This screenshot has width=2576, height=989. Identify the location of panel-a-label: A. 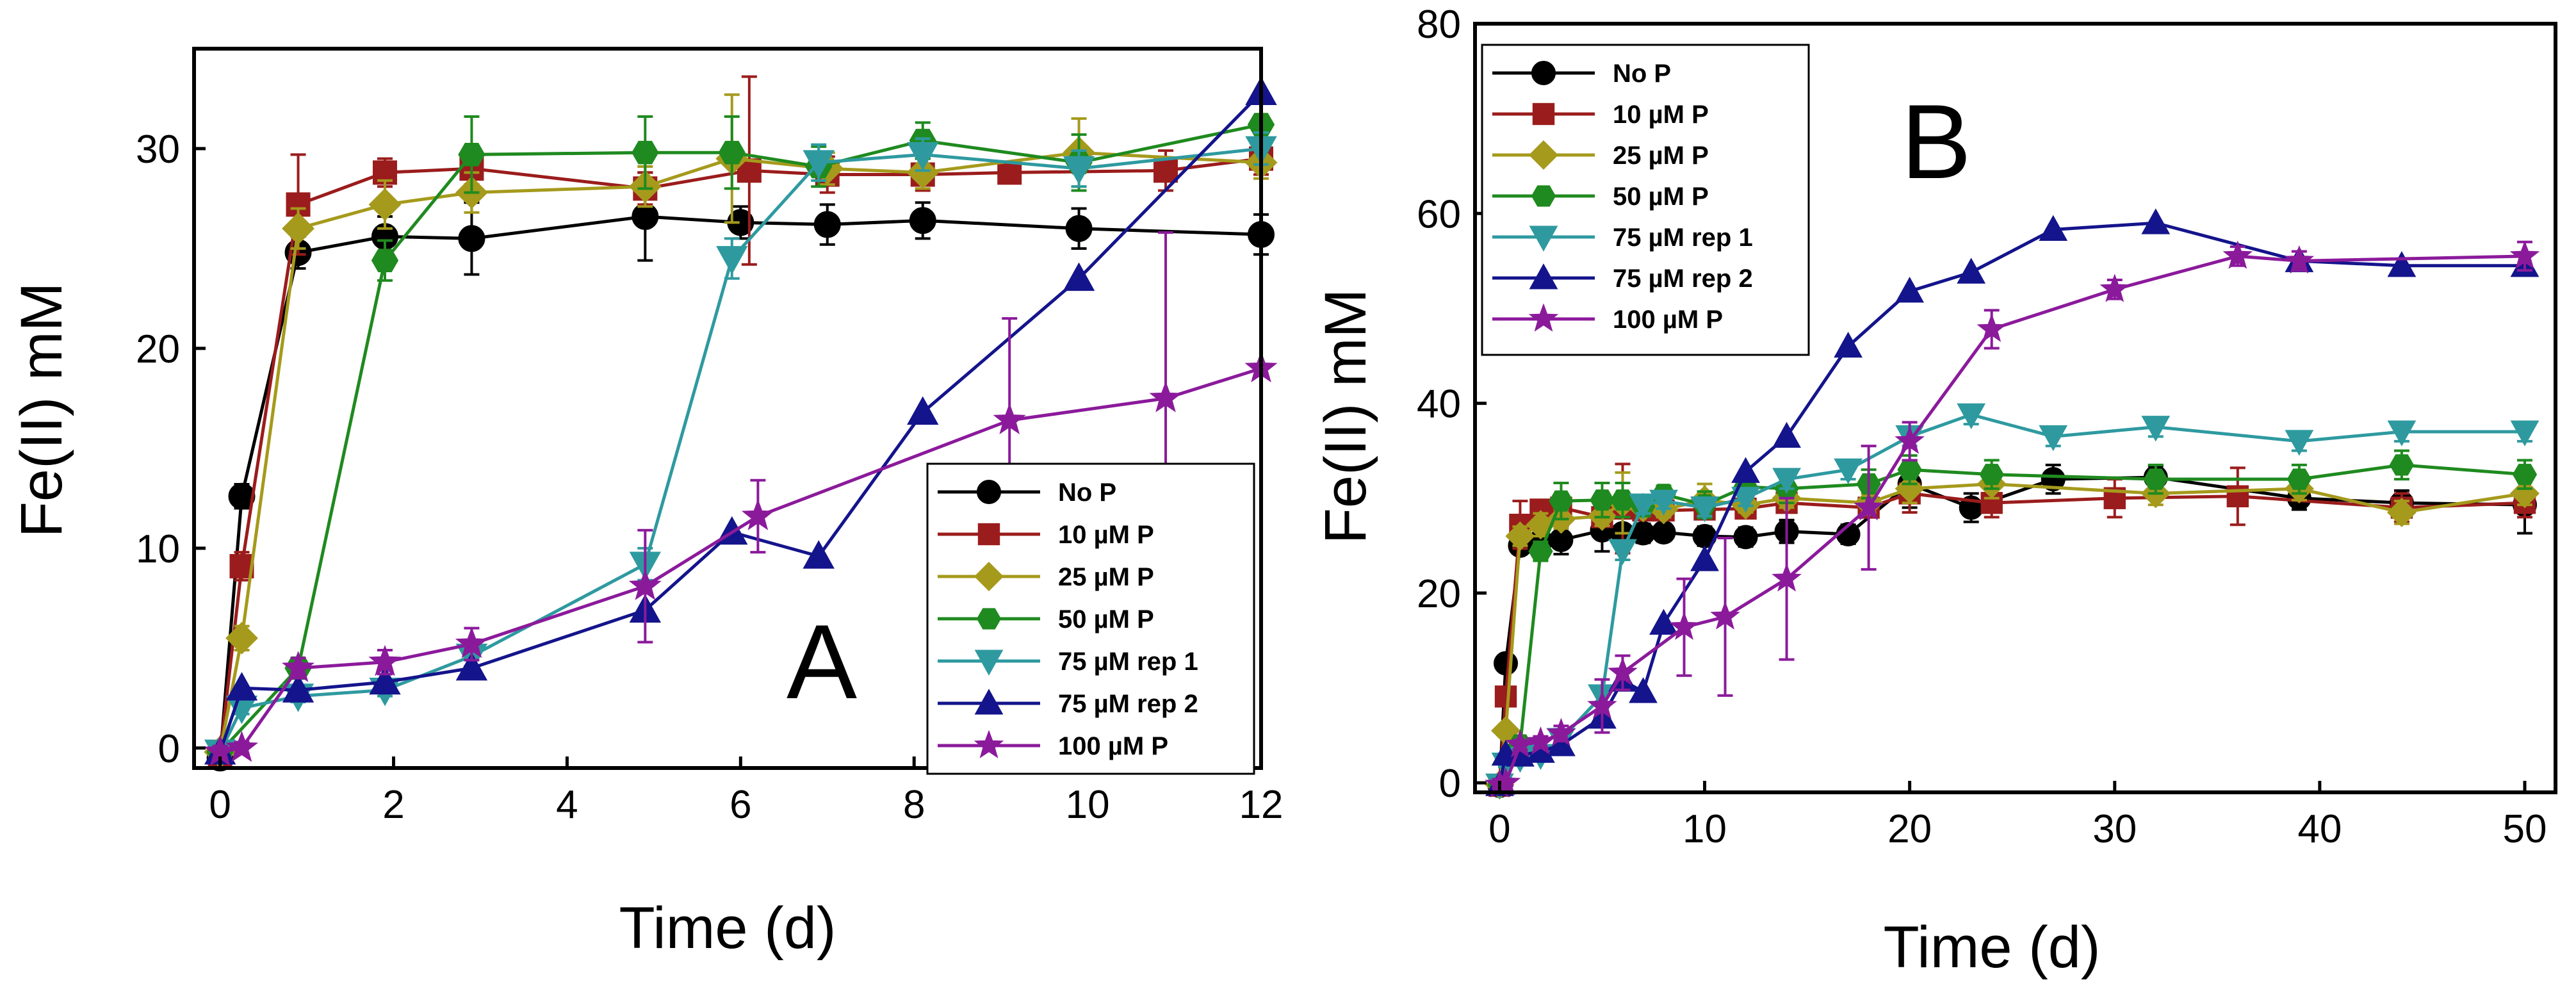
(822, 662).